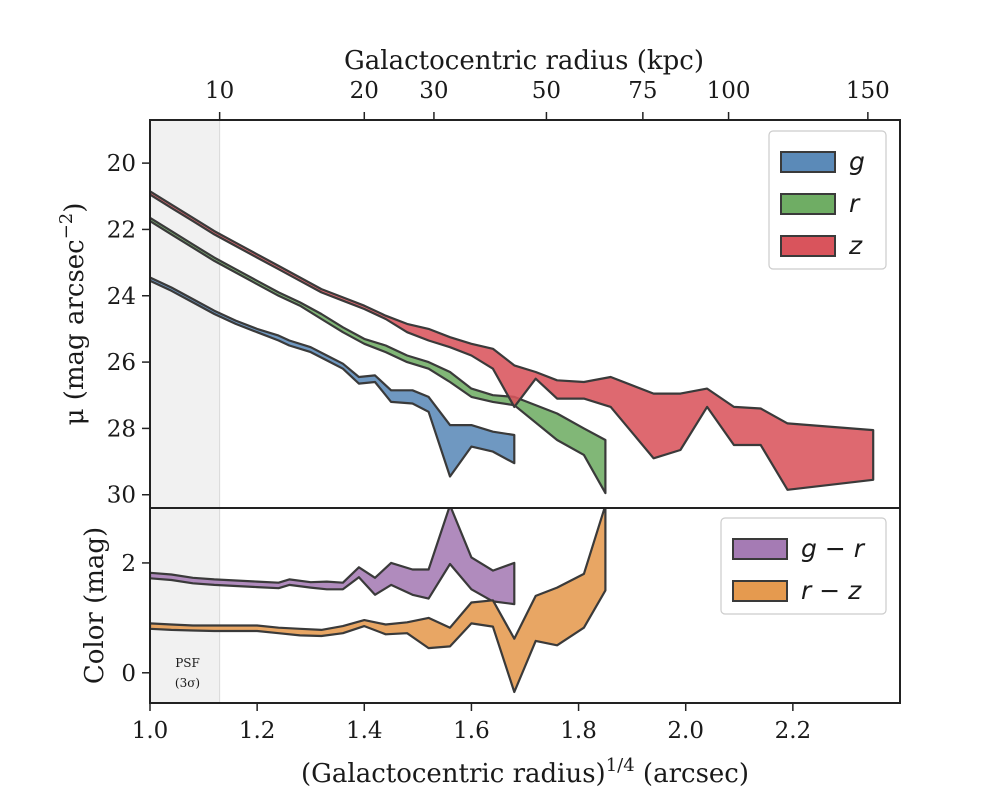 This screenshot has width=1000, height=804. I want to click on x-axis-title-main: (Galactocentric radius), so click(453, 774).